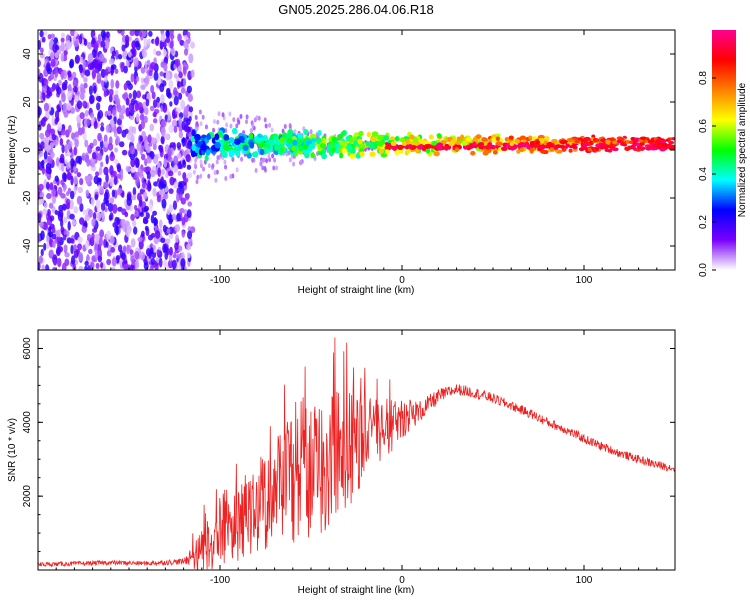 This screenshot has width=750, height=600. Describe the element at coordinates (703, 78) in the screenshot. I see `colorbar-tick-label: 0.8` at that location.